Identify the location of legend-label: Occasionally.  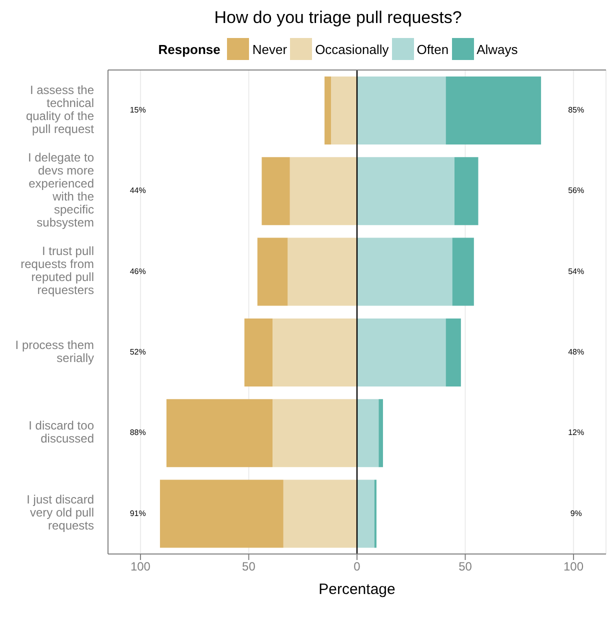
(352, 49).